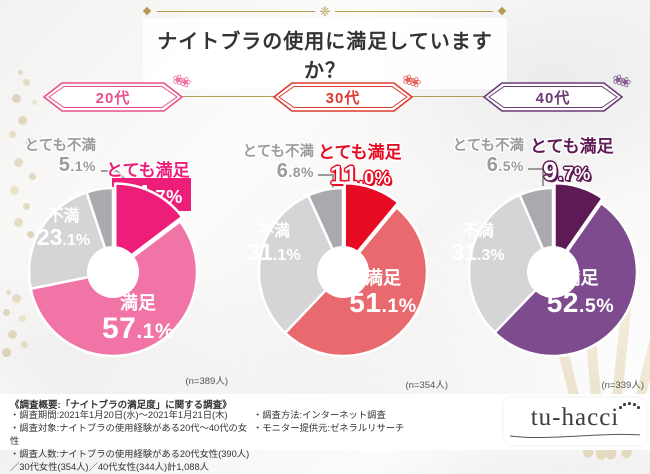 The image size is (650, 474). I want to click on brand-logo-text: tu-hacci, so click(575, 417).